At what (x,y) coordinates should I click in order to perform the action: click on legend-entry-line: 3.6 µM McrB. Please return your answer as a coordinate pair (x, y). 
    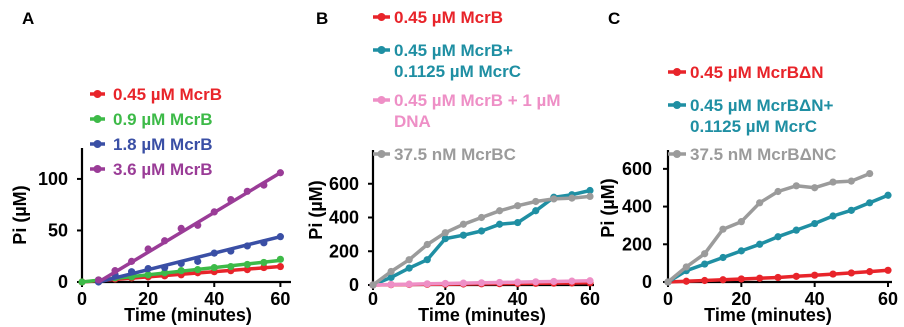
    Looking at the image, I should click on (163, 169).